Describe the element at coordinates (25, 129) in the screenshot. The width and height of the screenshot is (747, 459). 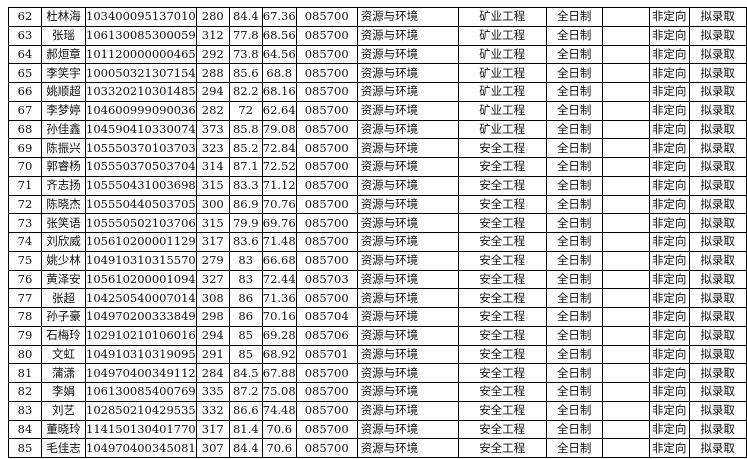
I see `row-number-cell: 68` at that location.